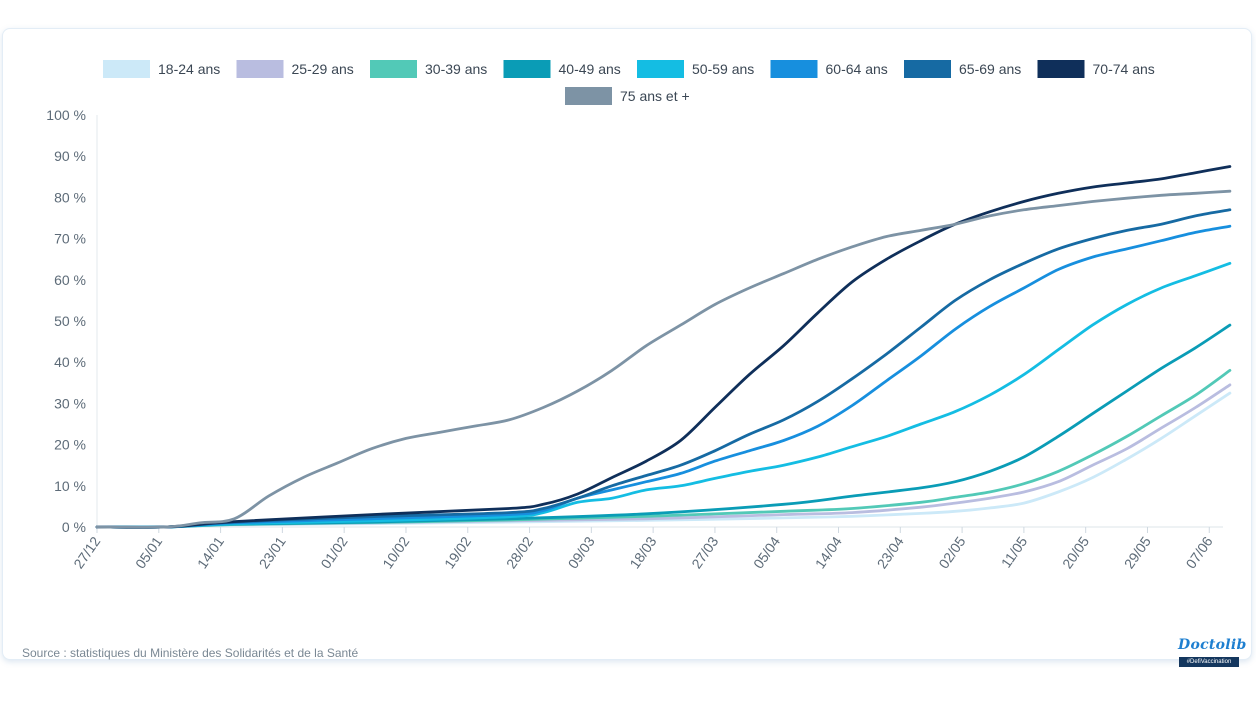 This screenshot has height=707, width=1256. What do you see at coordinates (990, 69) in the screenshot?
I see `legend-label: 65-69 ans` at bounding box center [990, 69].